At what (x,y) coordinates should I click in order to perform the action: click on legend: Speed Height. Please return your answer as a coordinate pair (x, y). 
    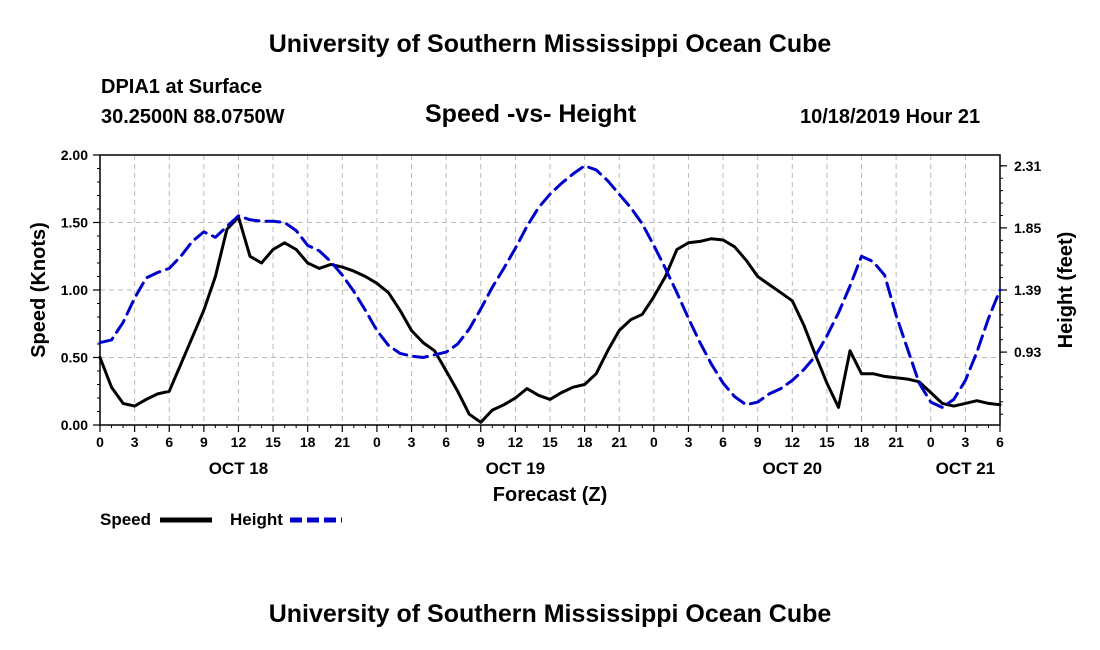
    Looking at the image, I should click on (221, 519).